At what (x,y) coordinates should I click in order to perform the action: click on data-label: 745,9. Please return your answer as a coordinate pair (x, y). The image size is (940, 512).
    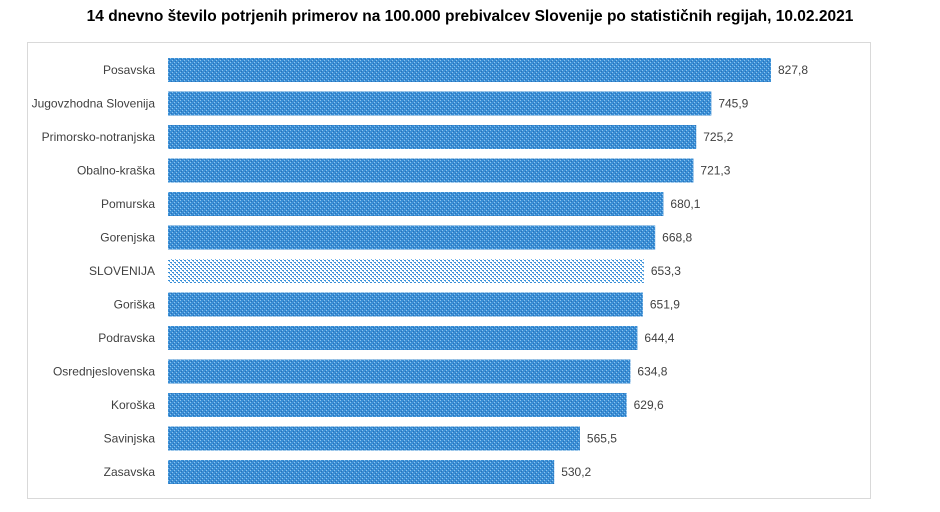
    Looking at the image, I should click on (733, 104).